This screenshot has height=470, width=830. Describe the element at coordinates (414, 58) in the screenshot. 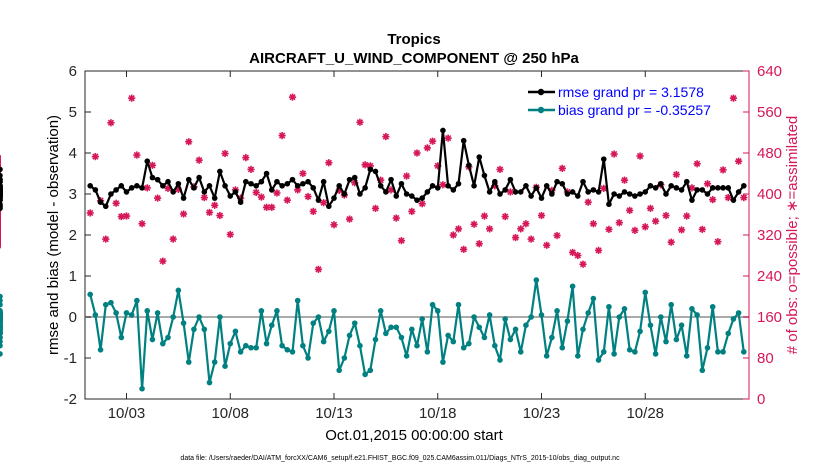

I see `chart-subtitle: AIRCRAFT_U_WIND_COMPONENT @ 250 hPa` at that location.